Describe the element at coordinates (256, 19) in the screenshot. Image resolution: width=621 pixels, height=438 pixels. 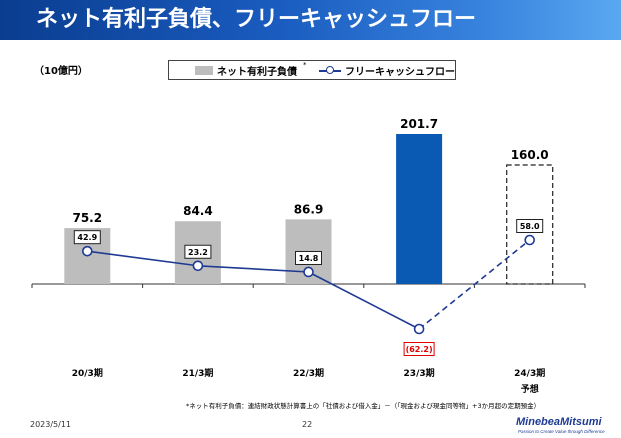
I see `page-title: ネット有利子負債、フリーキャッシュフロー` at that location.